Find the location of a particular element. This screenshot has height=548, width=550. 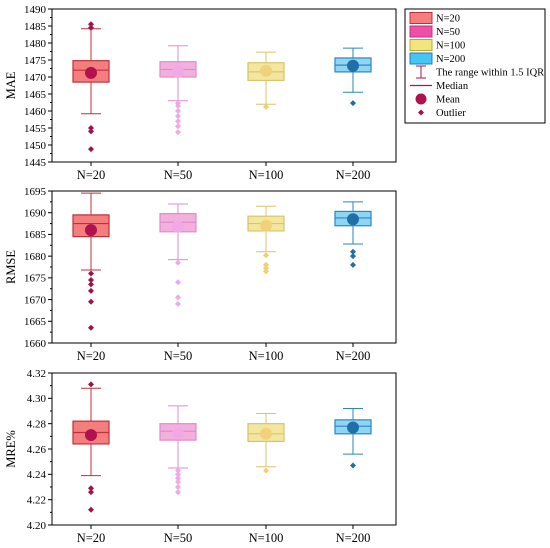

y-tick-label: 1690 is located at coordinates (35, 214).